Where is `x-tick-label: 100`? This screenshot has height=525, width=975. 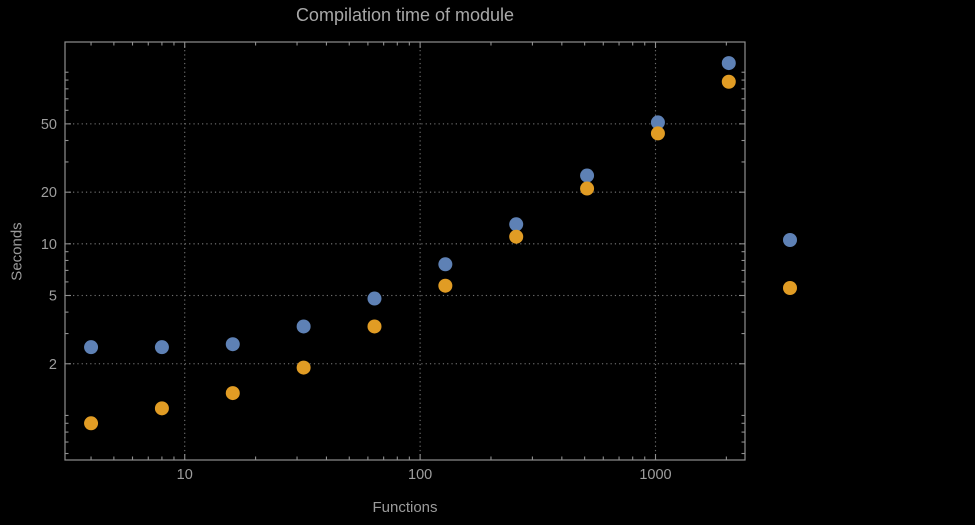
x-tick-label: 100 is located at coordinates (420, 475).